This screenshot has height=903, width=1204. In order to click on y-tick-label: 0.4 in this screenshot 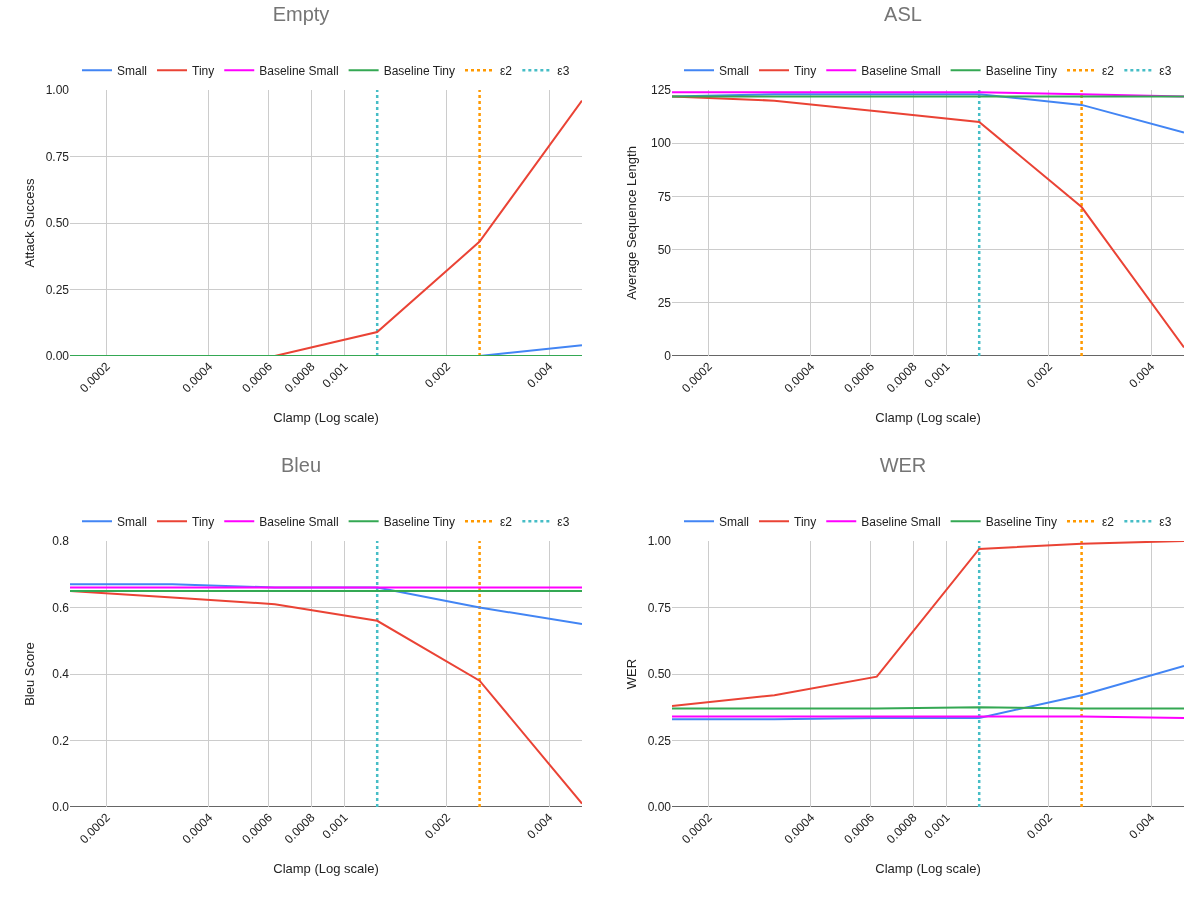, I will do `click(61, 674)`.